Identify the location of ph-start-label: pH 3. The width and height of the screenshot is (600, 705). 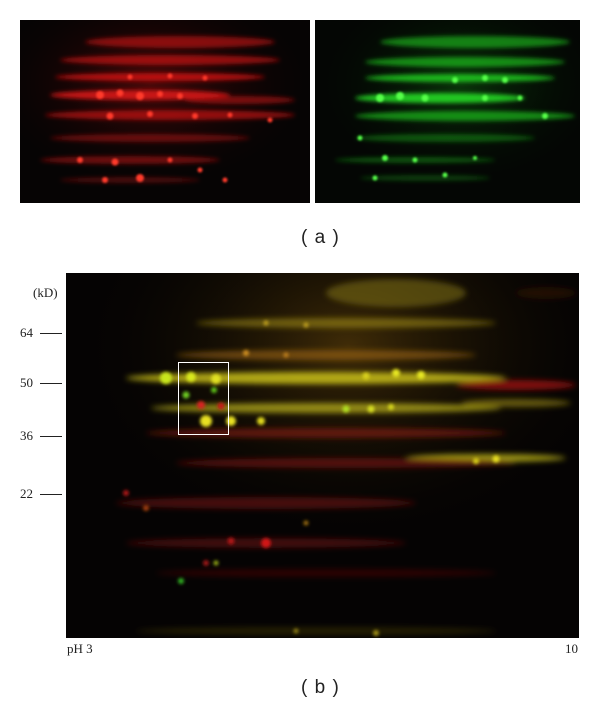
(80, 648).